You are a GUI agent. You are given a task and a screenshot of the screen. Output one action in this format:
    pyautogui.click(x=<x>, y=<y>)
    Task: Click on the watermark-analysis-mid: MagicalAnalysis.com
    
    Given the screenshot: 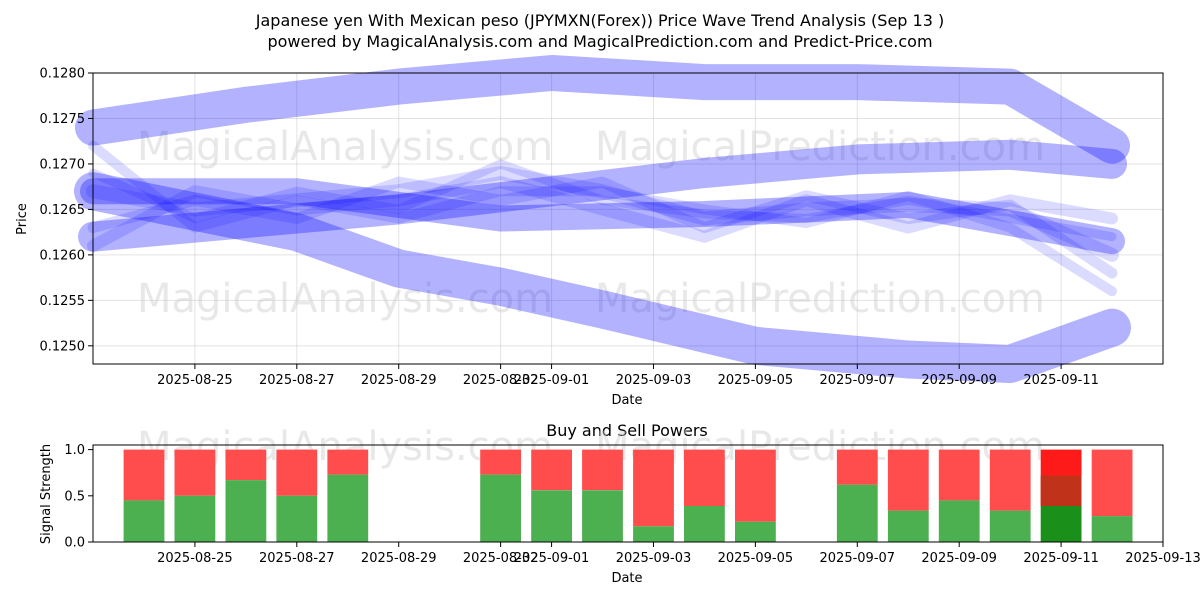 What is the action you would take?
    pyautogui.click(x=345, y=299)
    